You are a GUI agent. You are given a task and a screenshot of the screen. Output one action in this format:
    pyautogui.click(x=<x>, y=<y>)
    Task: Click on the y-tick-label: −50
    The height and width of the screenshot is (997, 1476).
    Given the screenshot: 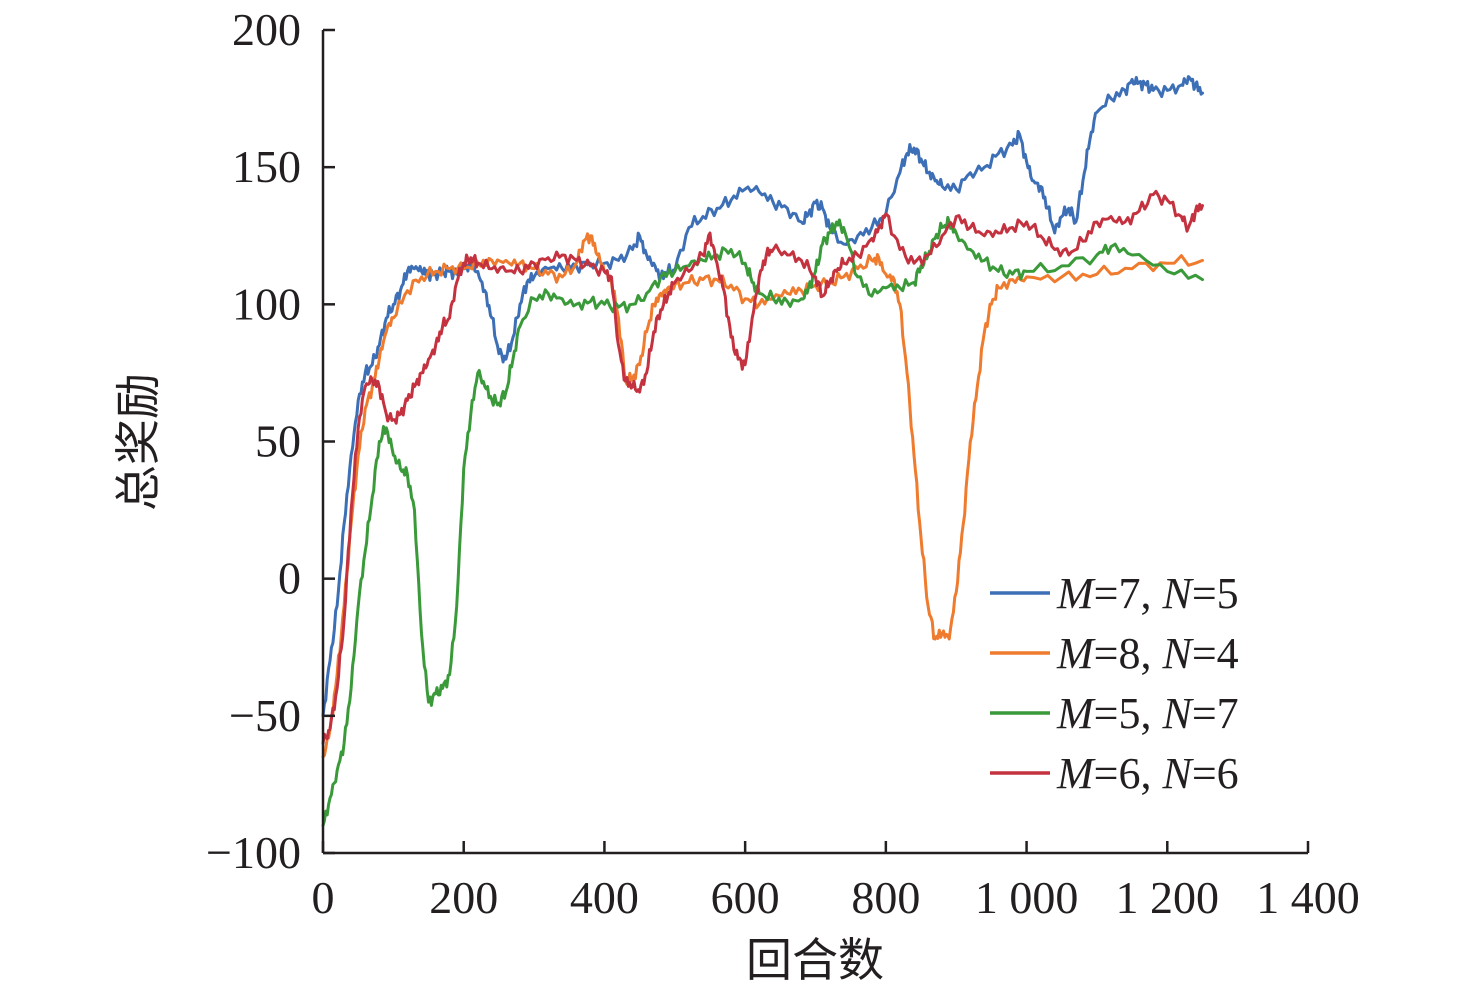 What is the action you would take?
    pyautogui.click(x=265, y=715)
    